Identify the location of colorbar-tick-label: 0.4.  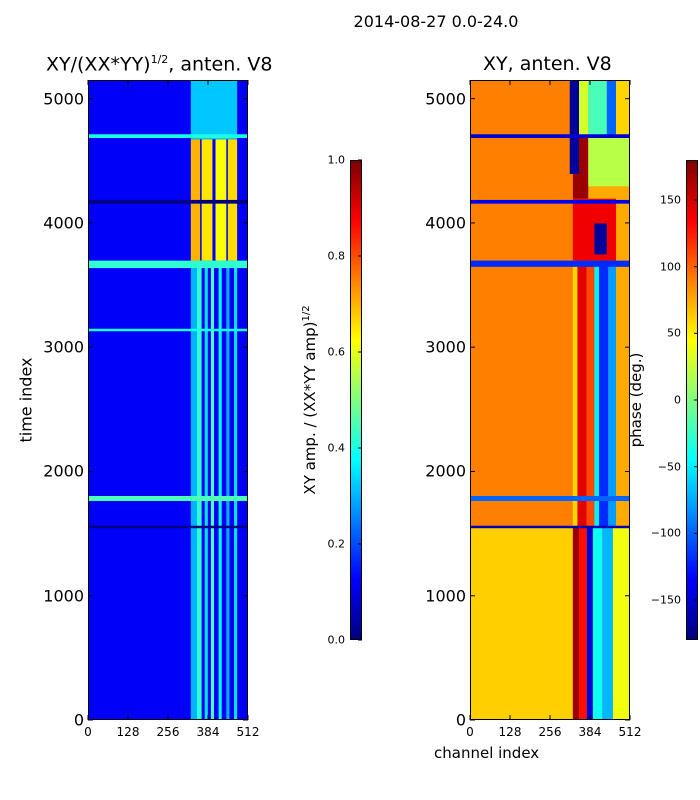
(336, 448).